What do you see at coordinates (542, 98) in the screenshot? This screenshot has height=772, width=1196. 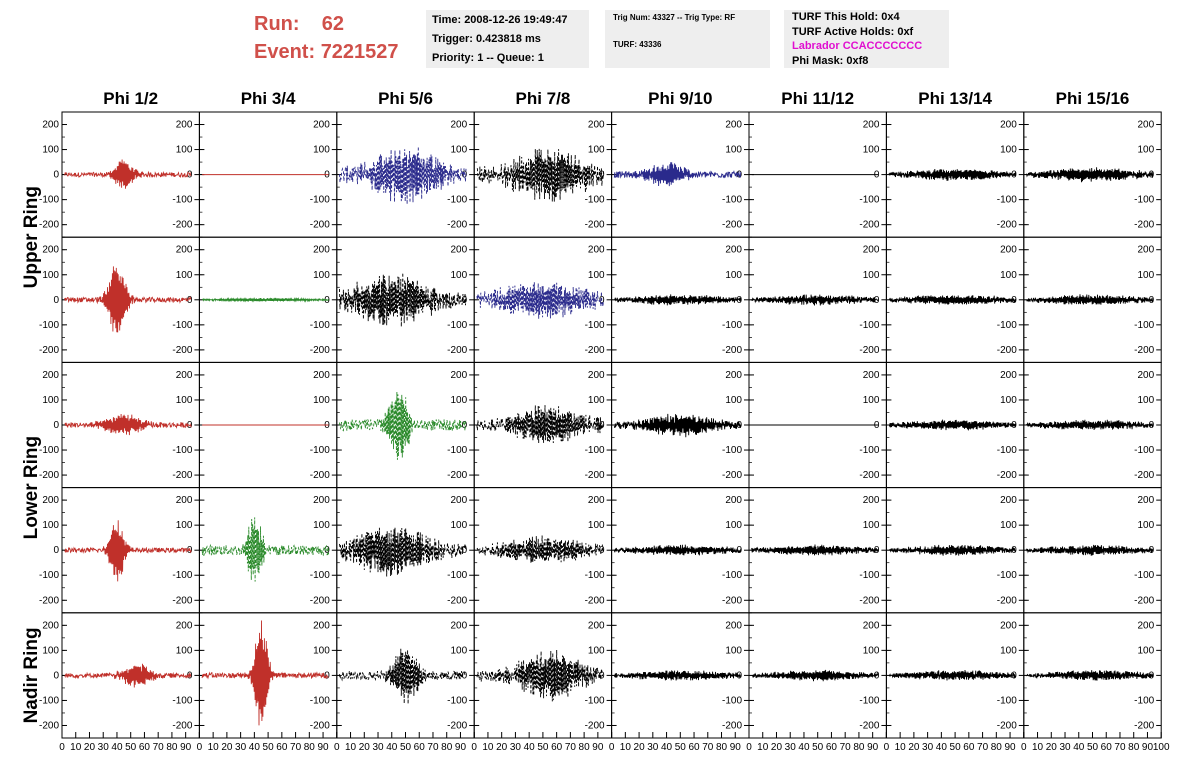 I see `column-header: Phi 7/8` at bounding box center [542, 98].